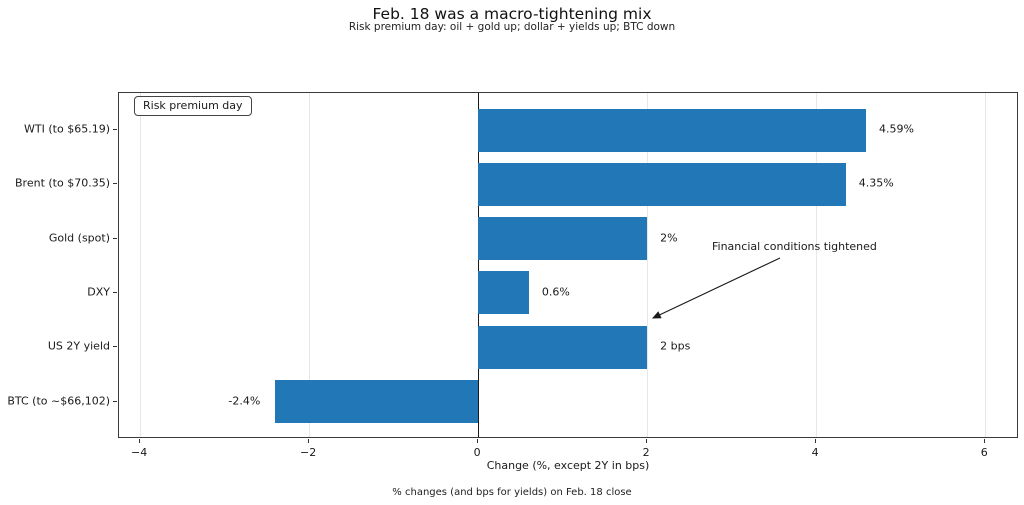 This screenshot has height=505, width=1024. Describe the element at coordinates (815, 452) in the screenshot. I see `x-tick-label: 4` at that location.